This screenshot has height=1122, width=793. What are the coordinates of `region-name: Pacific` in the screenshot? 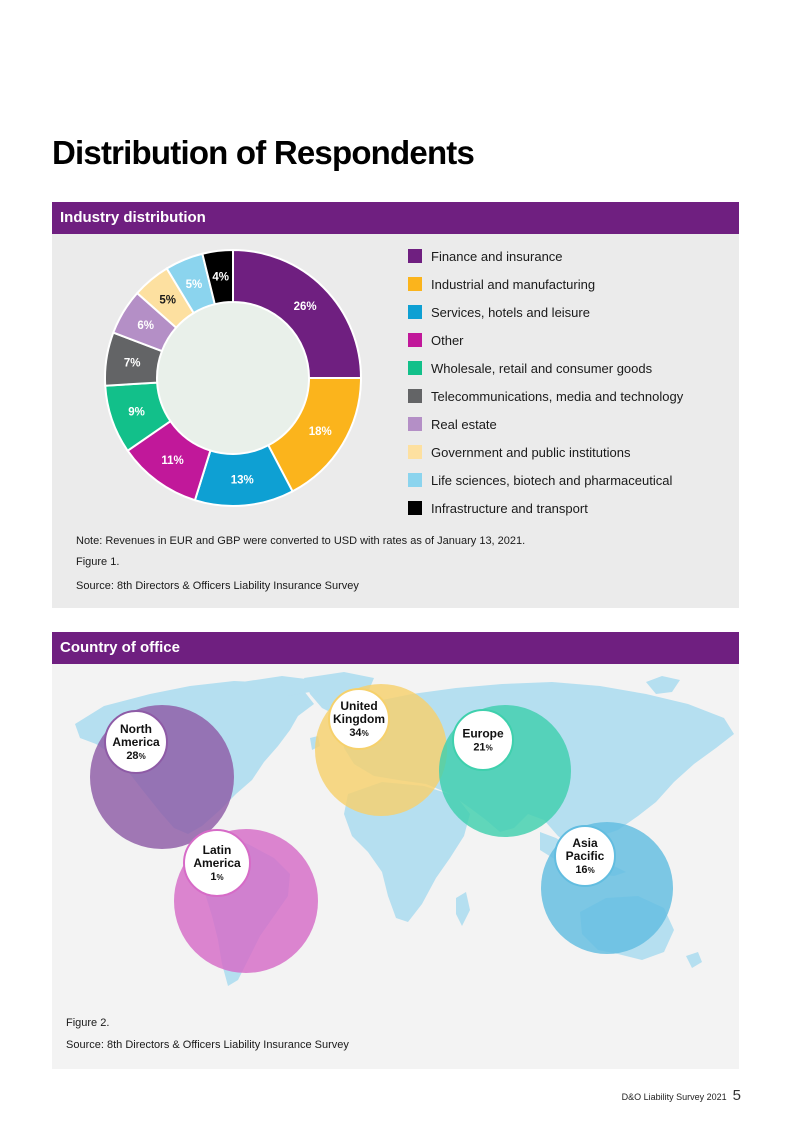 It's located at (585, 856).